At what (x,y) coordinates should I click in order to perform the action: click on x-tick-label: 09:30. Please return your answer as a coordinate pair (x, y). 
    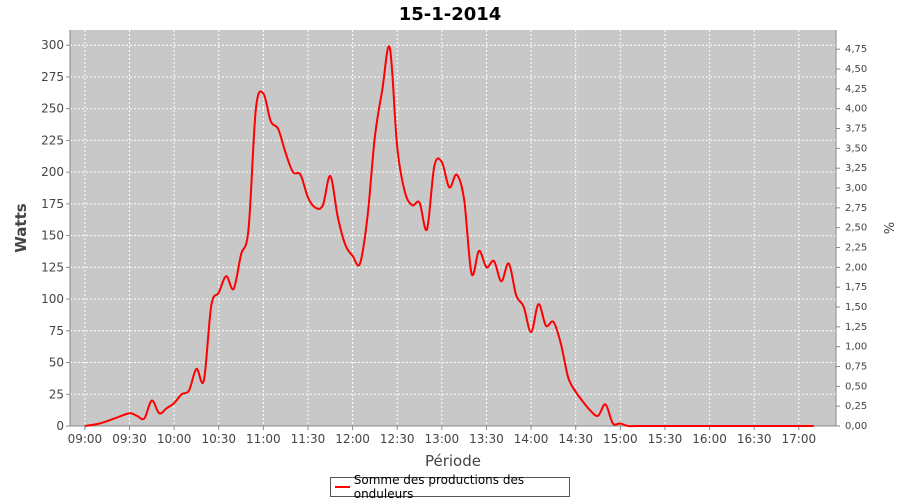
    Looking at the image, I should click on (129, 439).